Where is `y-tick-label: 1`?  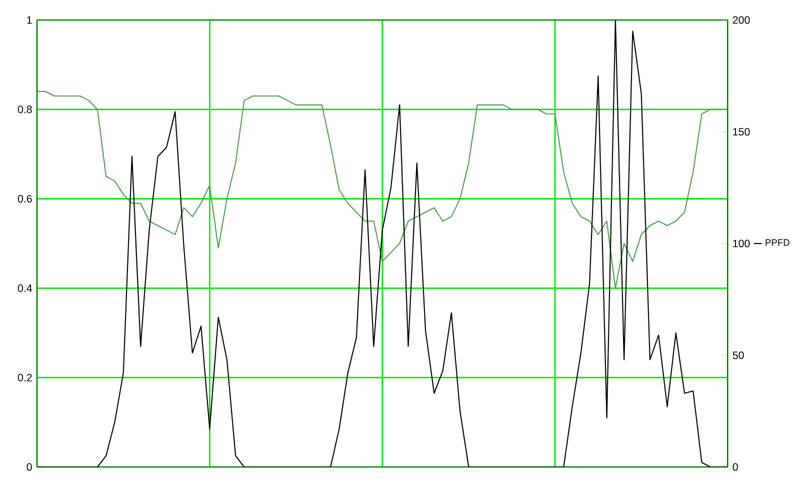
y-tick-label: 1 is located at coordinates (29, 20).